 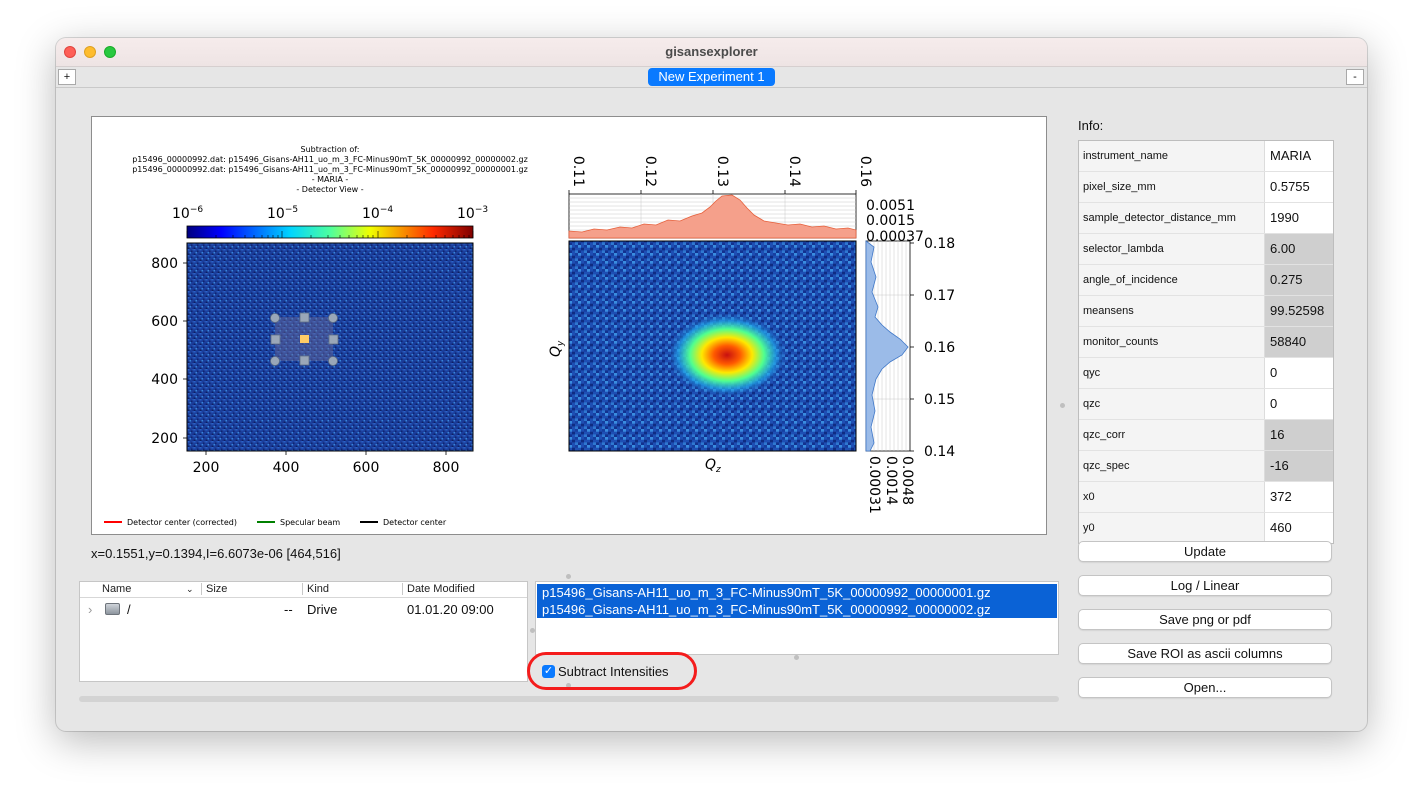 What do you see at coordinates (1355, 77) in the screenshot?
I see `remove-tab-button: -` at bounding box center [1355, 77].